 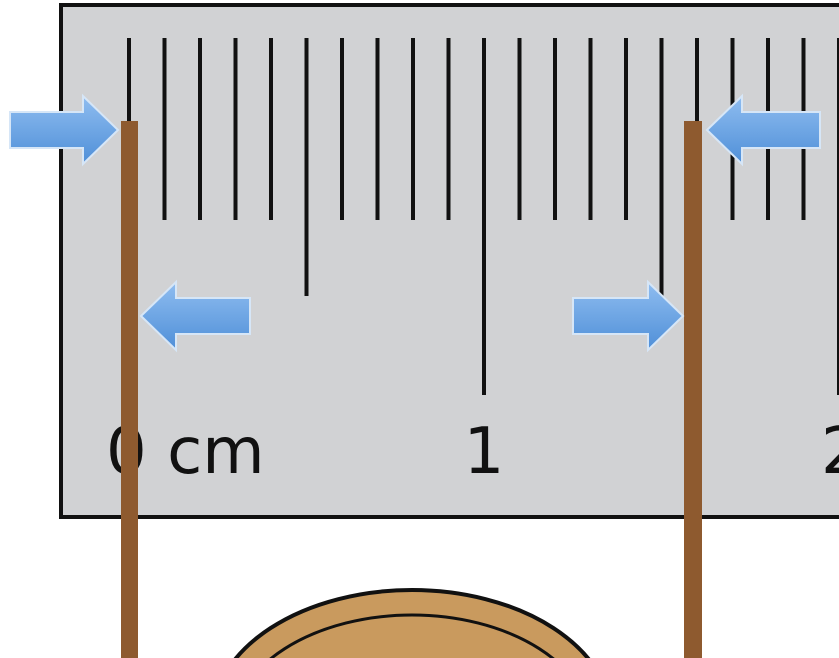 What do you see at coordinates (412, 635) in the screenshot?
I see `coin-rim` at bounding box center [412, 635].